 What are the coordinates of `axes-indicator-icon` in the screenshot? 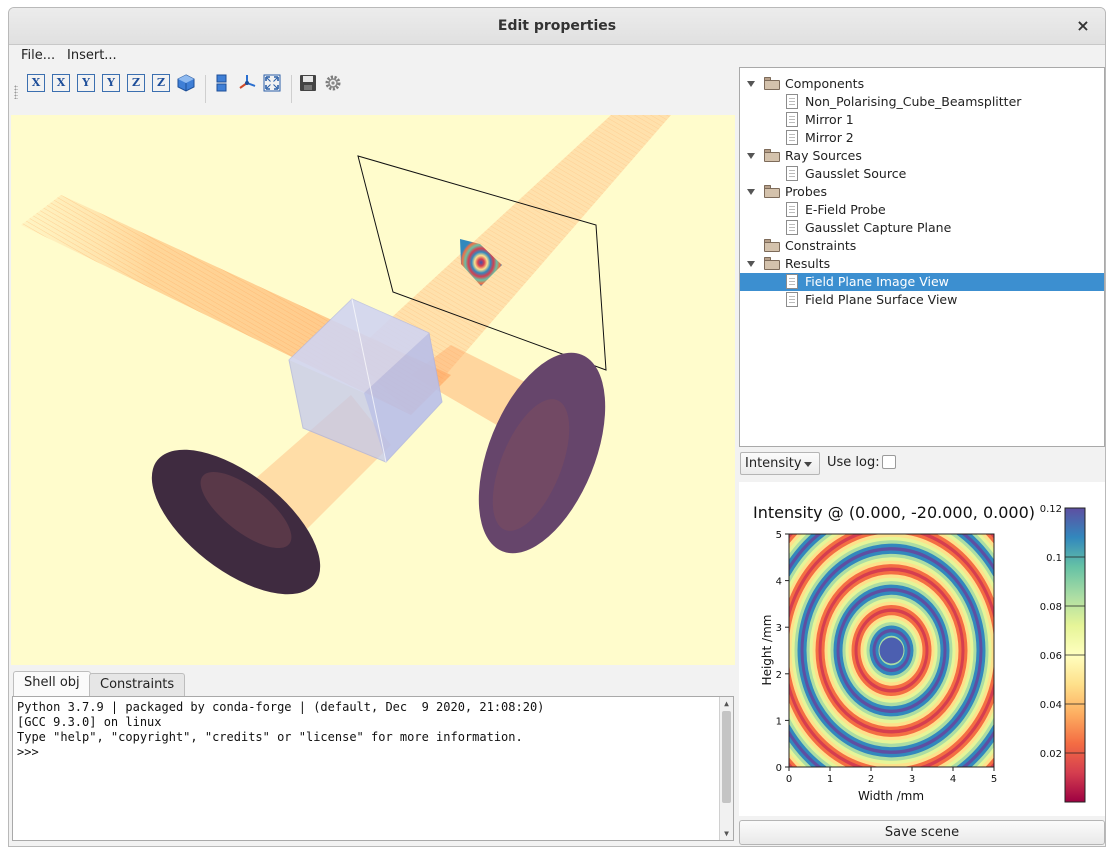 It's located at (247, 83).